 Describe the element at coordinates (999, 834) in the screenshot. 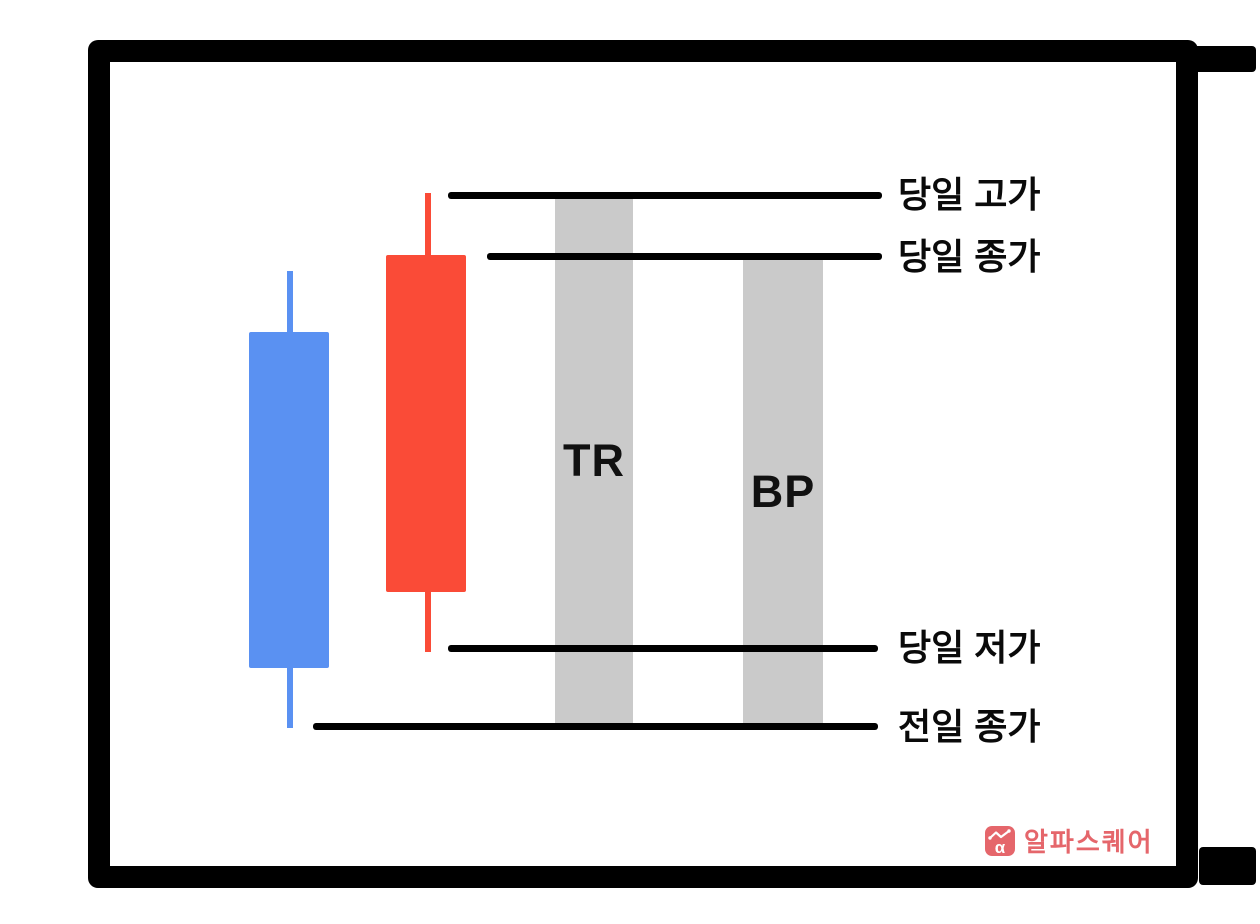

I see `zigzag-chart-icon` at that location.